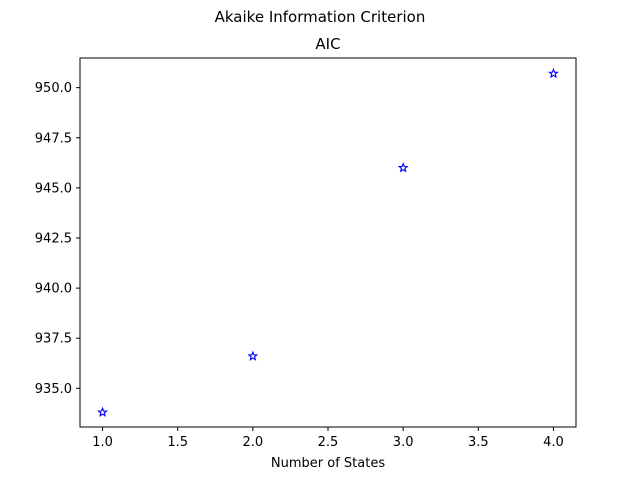 The image size is (640, 480). I want to click on x-tick-label: 1.0, so click(102, 442).